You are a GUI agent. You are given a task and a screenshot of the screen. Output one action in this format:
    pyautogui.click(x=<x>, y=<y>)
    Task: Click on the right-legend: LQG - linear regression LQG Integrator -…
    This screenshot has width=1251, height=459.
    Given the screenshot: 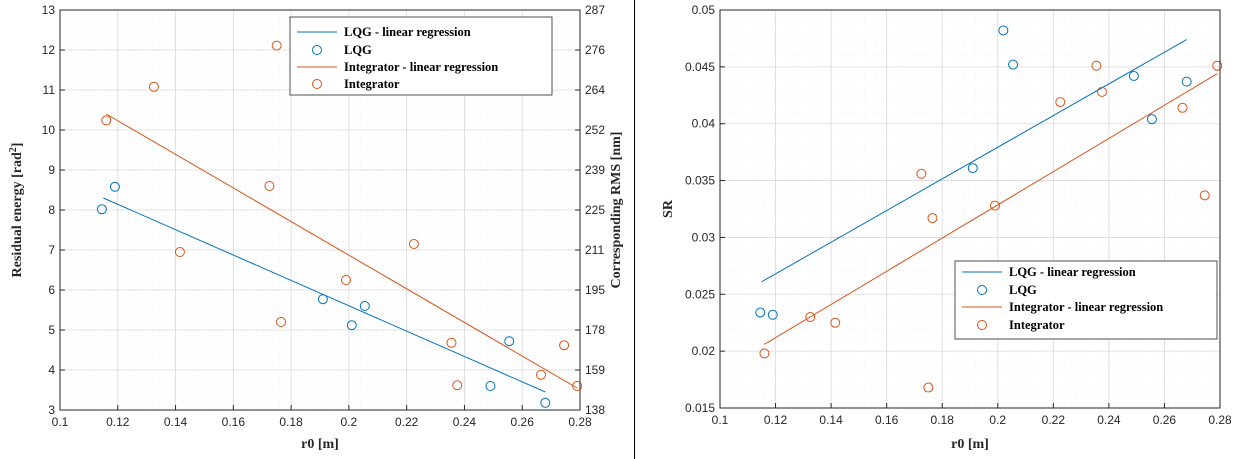 What is the action you would take?
    pyautogui.click(x=1086, y=300)
    